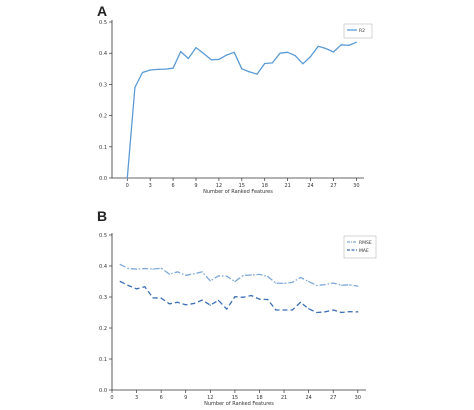 Image resolution: width=474 pixels, height=410 pixels. I want to click on chart-b-series-rmse-line, so click(238, 275).